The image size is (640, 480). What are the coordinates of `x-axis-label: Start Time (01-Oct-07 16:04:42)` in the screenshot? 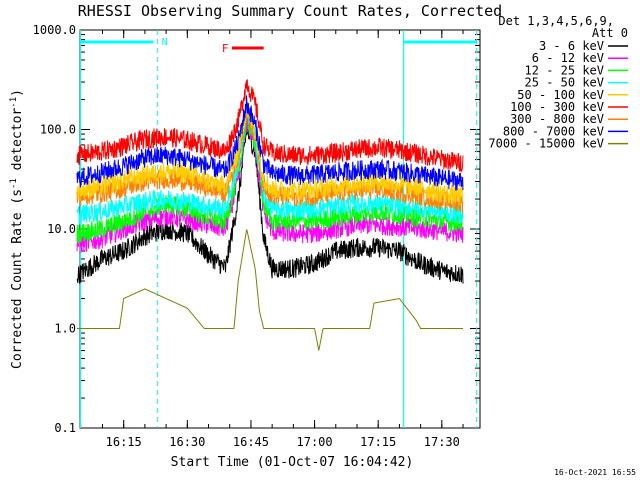 It's located at (292, 462).